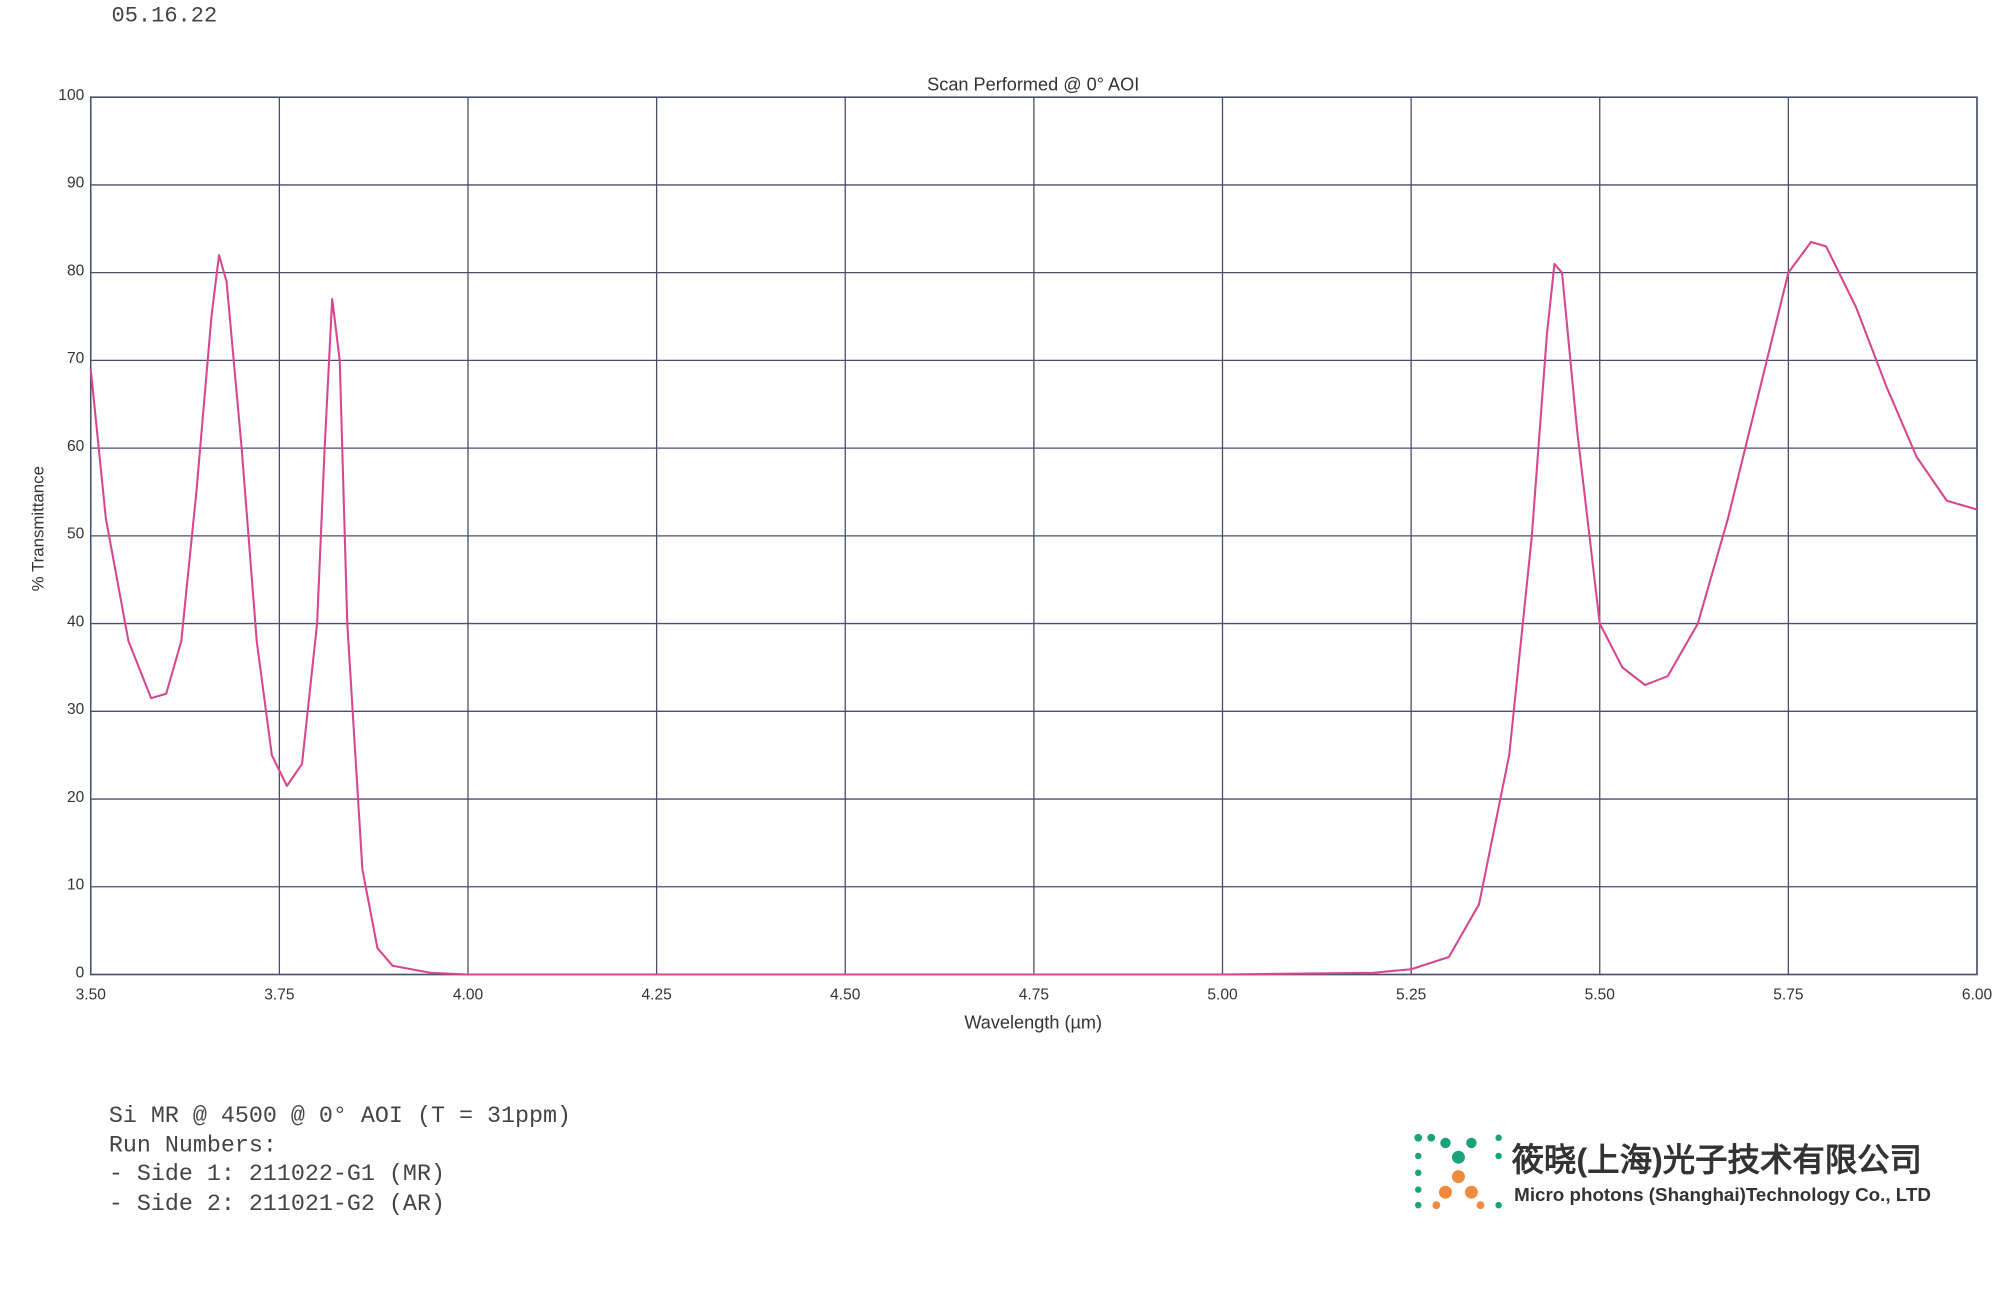 This screenshot has width=2012, height=1292. Describe the element at coordinates (279, 994) in the screenshot. I see `x-tick-label: 3.75` at that location.